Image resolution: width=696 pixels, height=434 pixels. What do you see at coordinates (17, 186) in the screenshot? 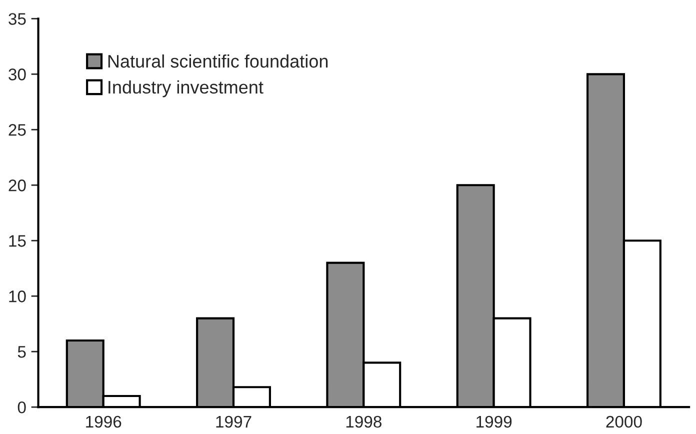
I see `y-tick-label: 20` at bounding box center [17, 186].